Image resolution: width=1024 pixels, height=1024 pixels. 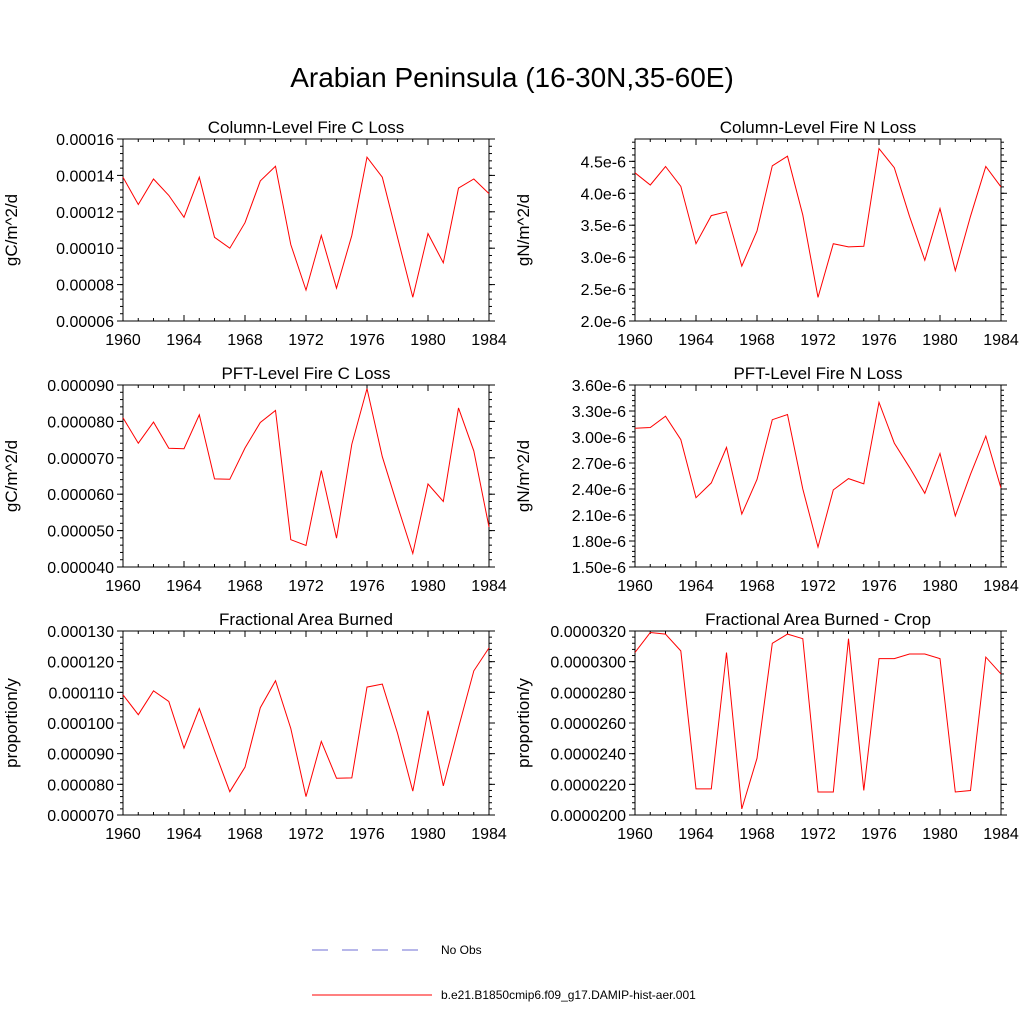 What do you see at coordinates (599, 386) in the screenshot?
I see `y-tick-label: 3.60e-6` at bounding box center [599, 386].